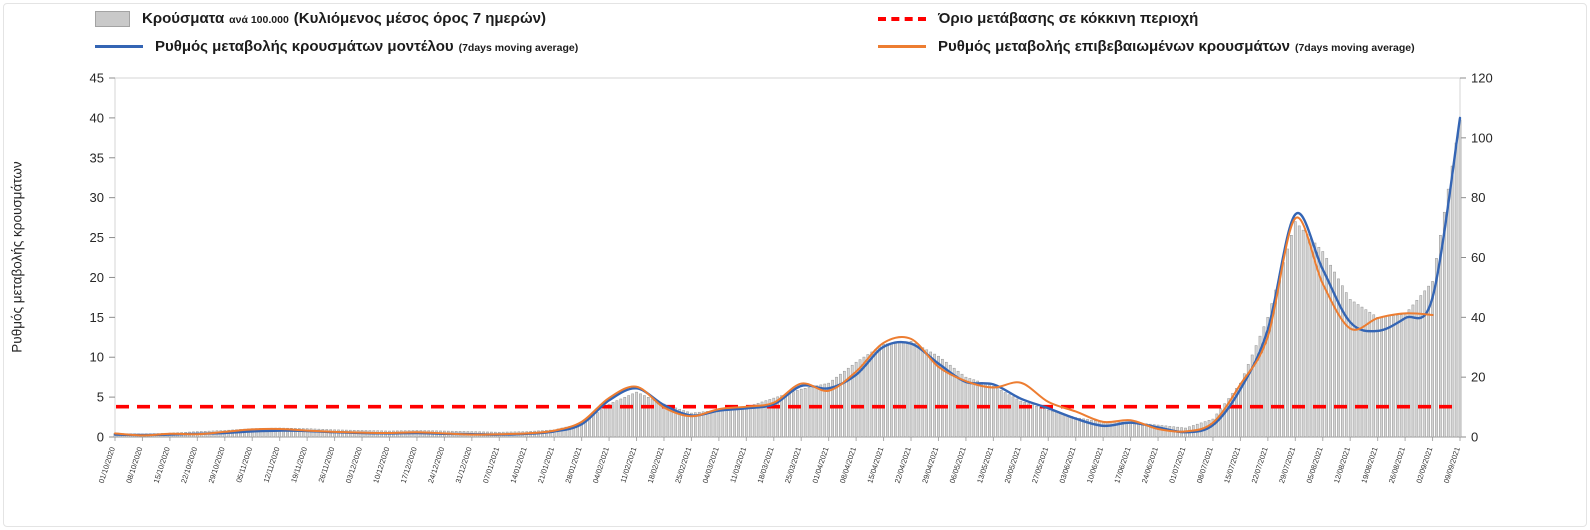 This screenshot has width=1590, height=530. I want to click on x-axis-tick-label: 08/04/2021, so click(848, 465).